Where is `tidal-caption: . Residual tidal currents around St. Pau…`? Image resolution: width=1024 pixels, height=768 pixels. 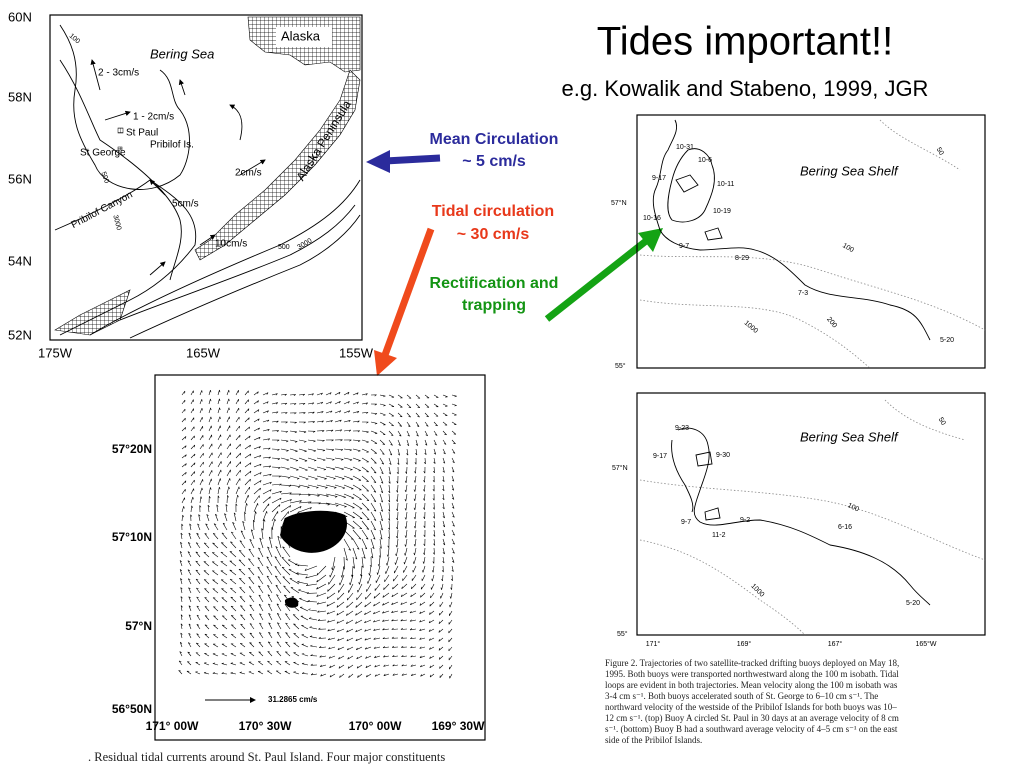
tidal-caption: . Residual tidal currents around St. Pau… is located at coordinates (266, 757).